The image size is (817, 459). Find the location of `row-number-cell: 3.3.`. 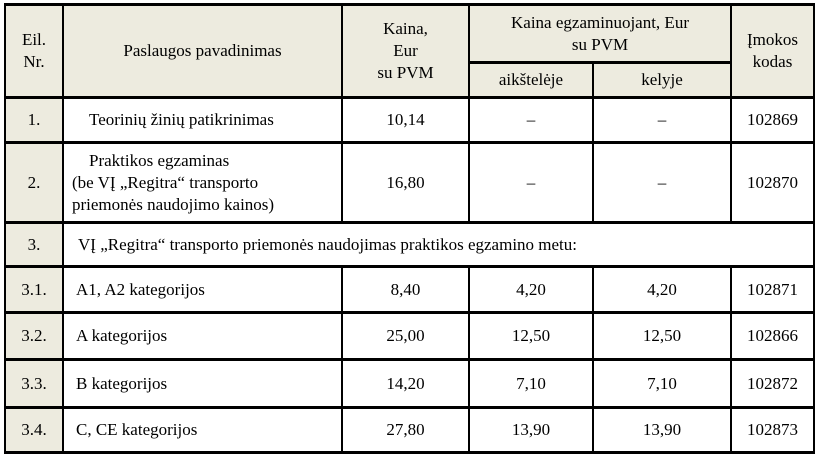

row-number-cell: 3.3. is located at coordinates (34, 383).